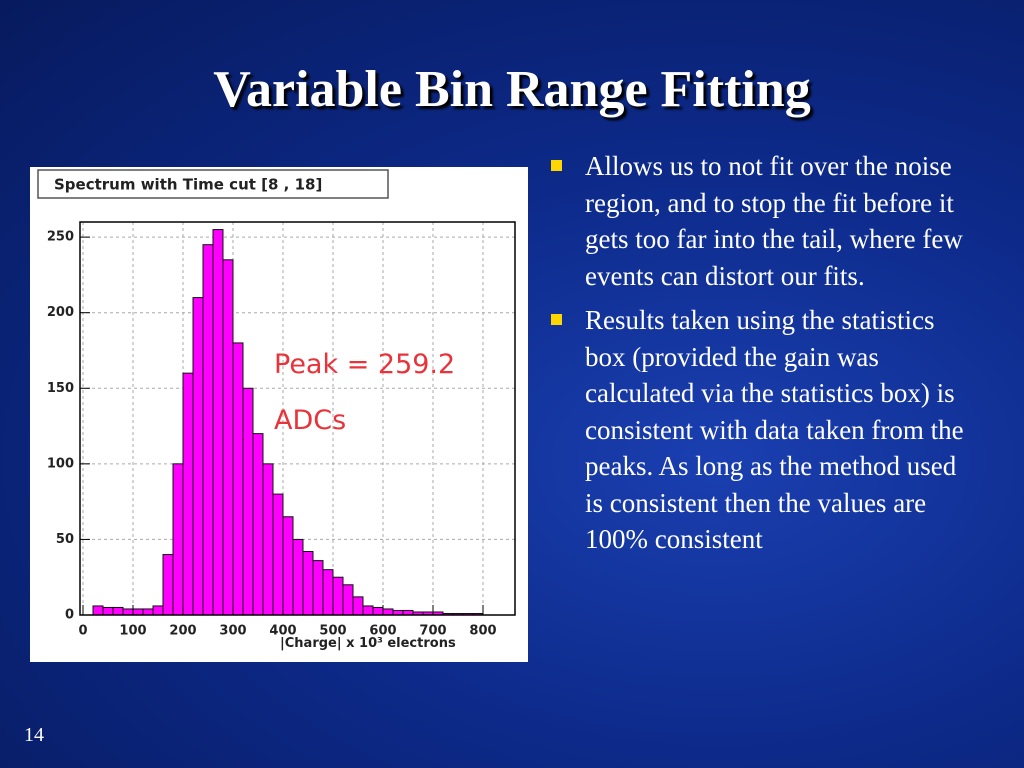  Describe the element at coordinates (82, 631) in the screenshot. I see `x-tick-label: 0` at that location.